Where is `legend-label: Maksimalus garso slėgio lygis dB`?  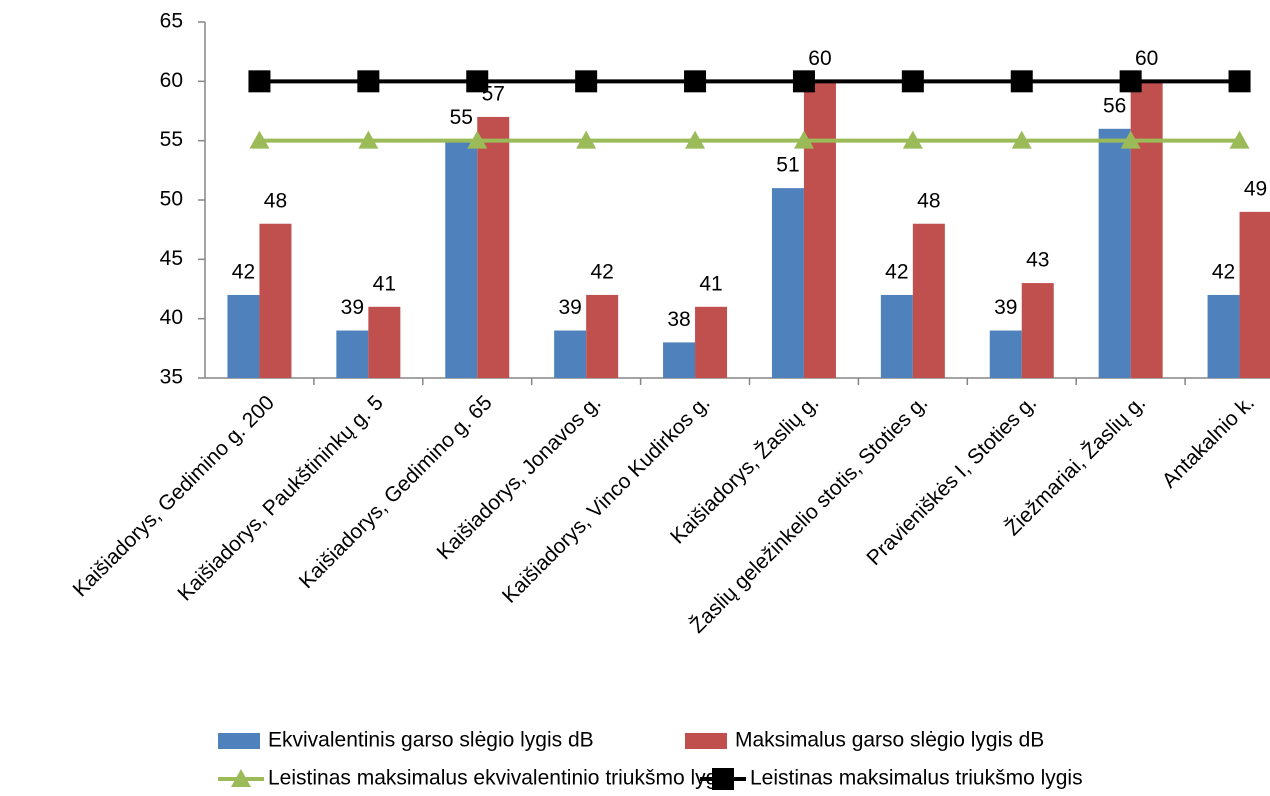
legend-label: Maksimalus garso slėgio lygis dB is located at coordinates (889, 740).